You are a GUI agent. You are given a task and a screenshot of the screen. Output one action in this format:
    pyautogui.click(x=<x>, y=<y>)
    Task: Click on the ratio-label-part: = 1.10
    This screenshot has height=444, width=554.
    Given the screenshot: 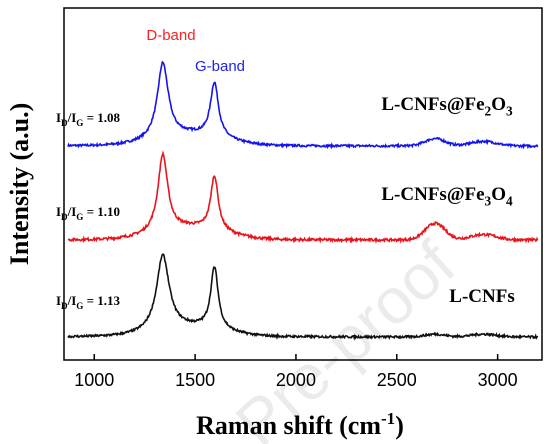 What is the action you would take?
    pyautogui.click(x=101, y=211)
    